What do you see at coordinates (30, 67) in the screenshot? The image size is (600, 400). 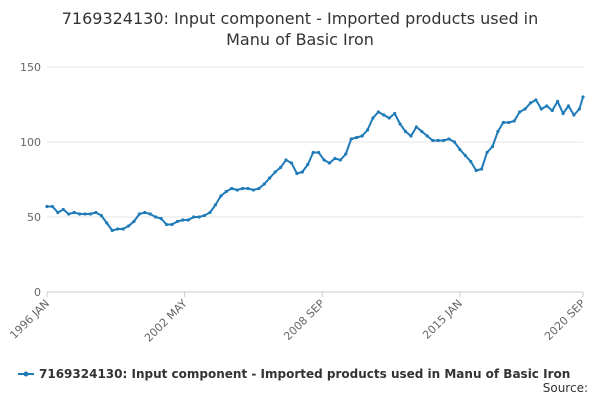 I see `y-tick-label: 150` at bounding box center [30, 67].